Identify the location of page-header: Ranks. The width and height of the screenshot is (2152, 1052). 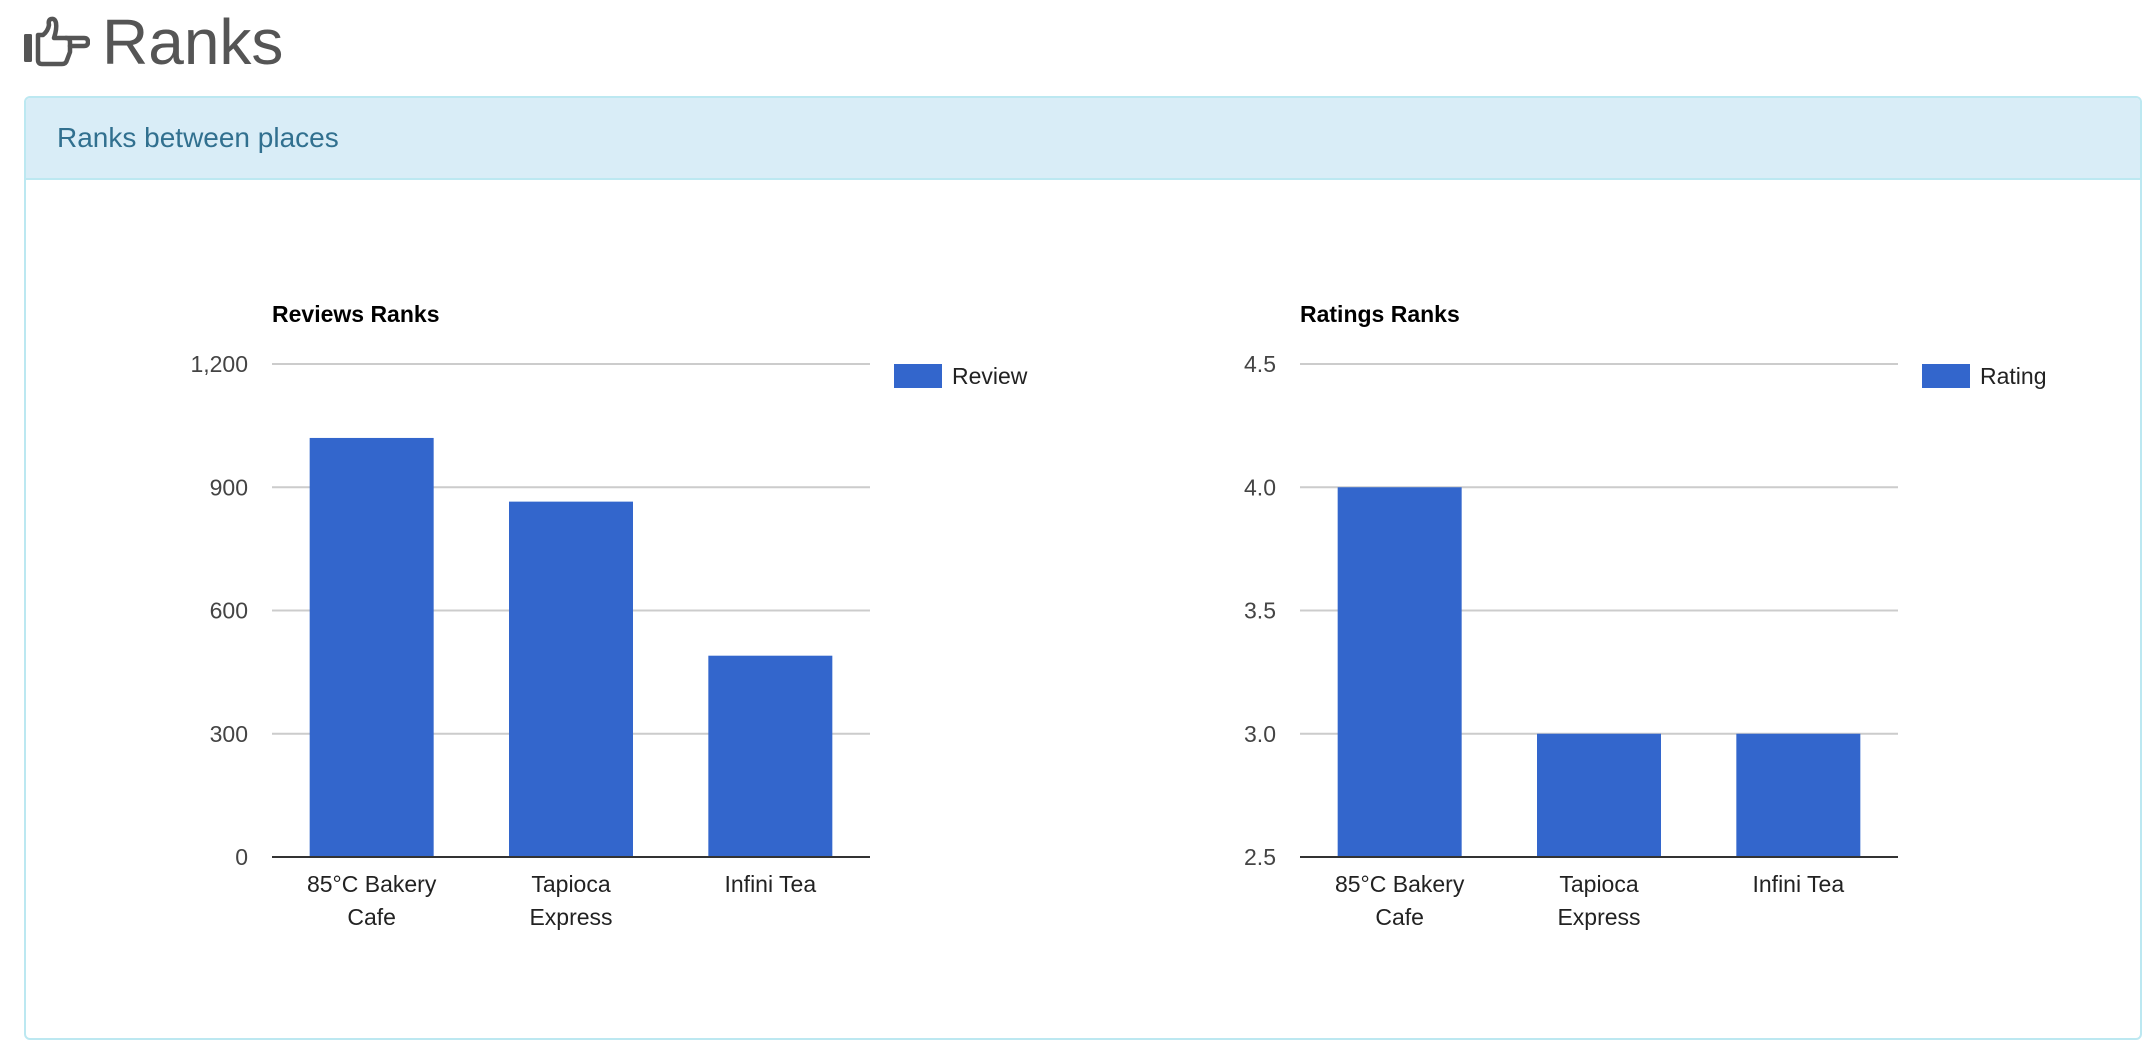
(152, 42).